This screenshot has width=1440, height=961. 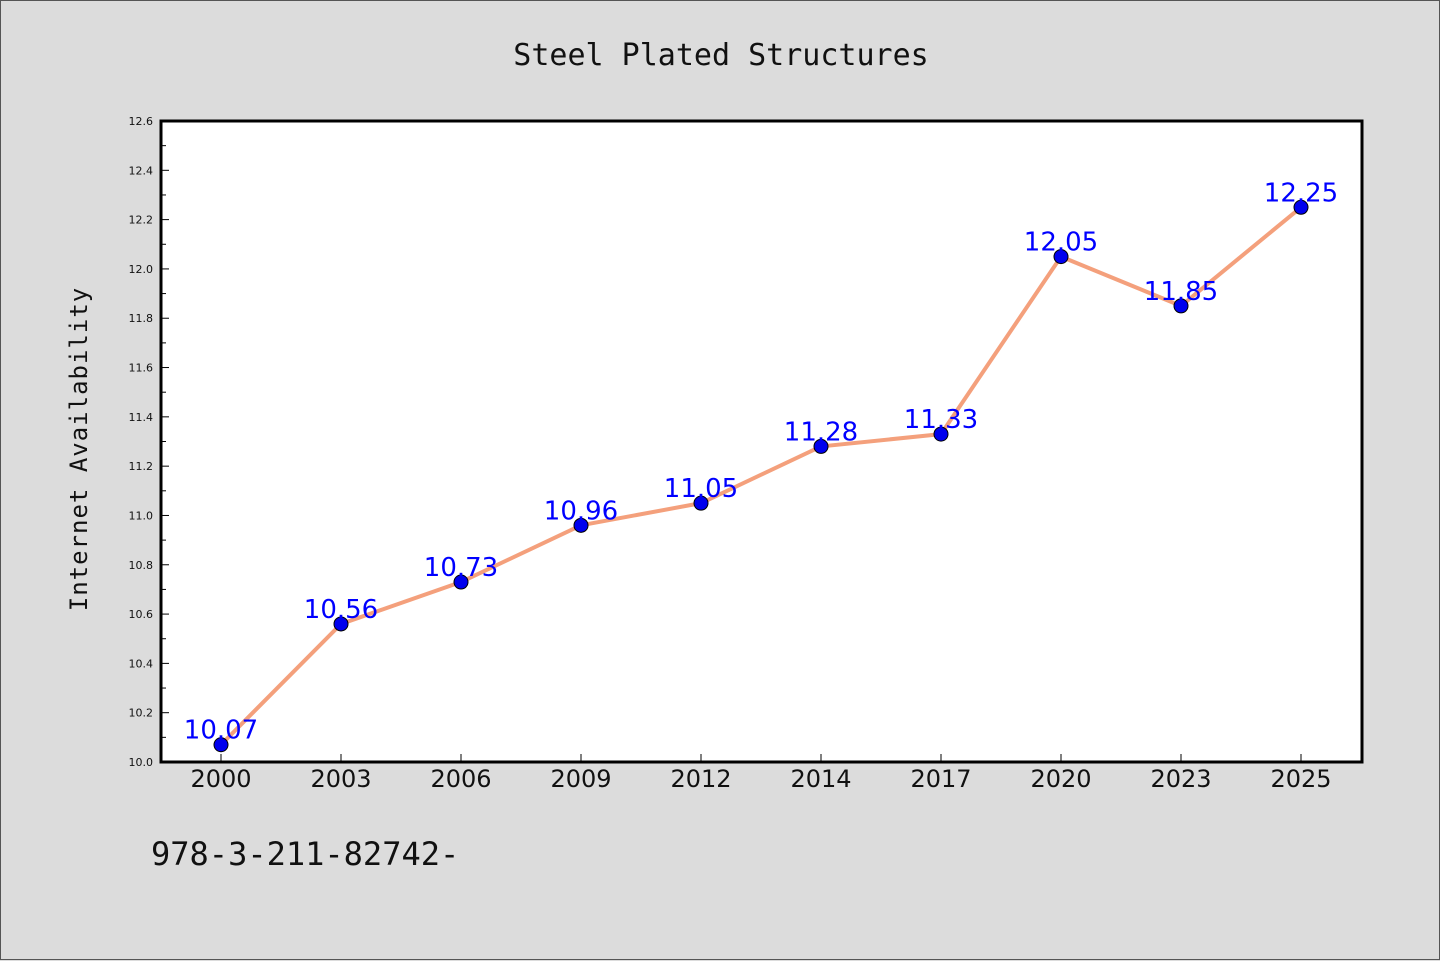 What do you see at coordinates (700, 779) in the screenshot?
I see `x-tick-label: 2012` at bounding box center [700, 779].